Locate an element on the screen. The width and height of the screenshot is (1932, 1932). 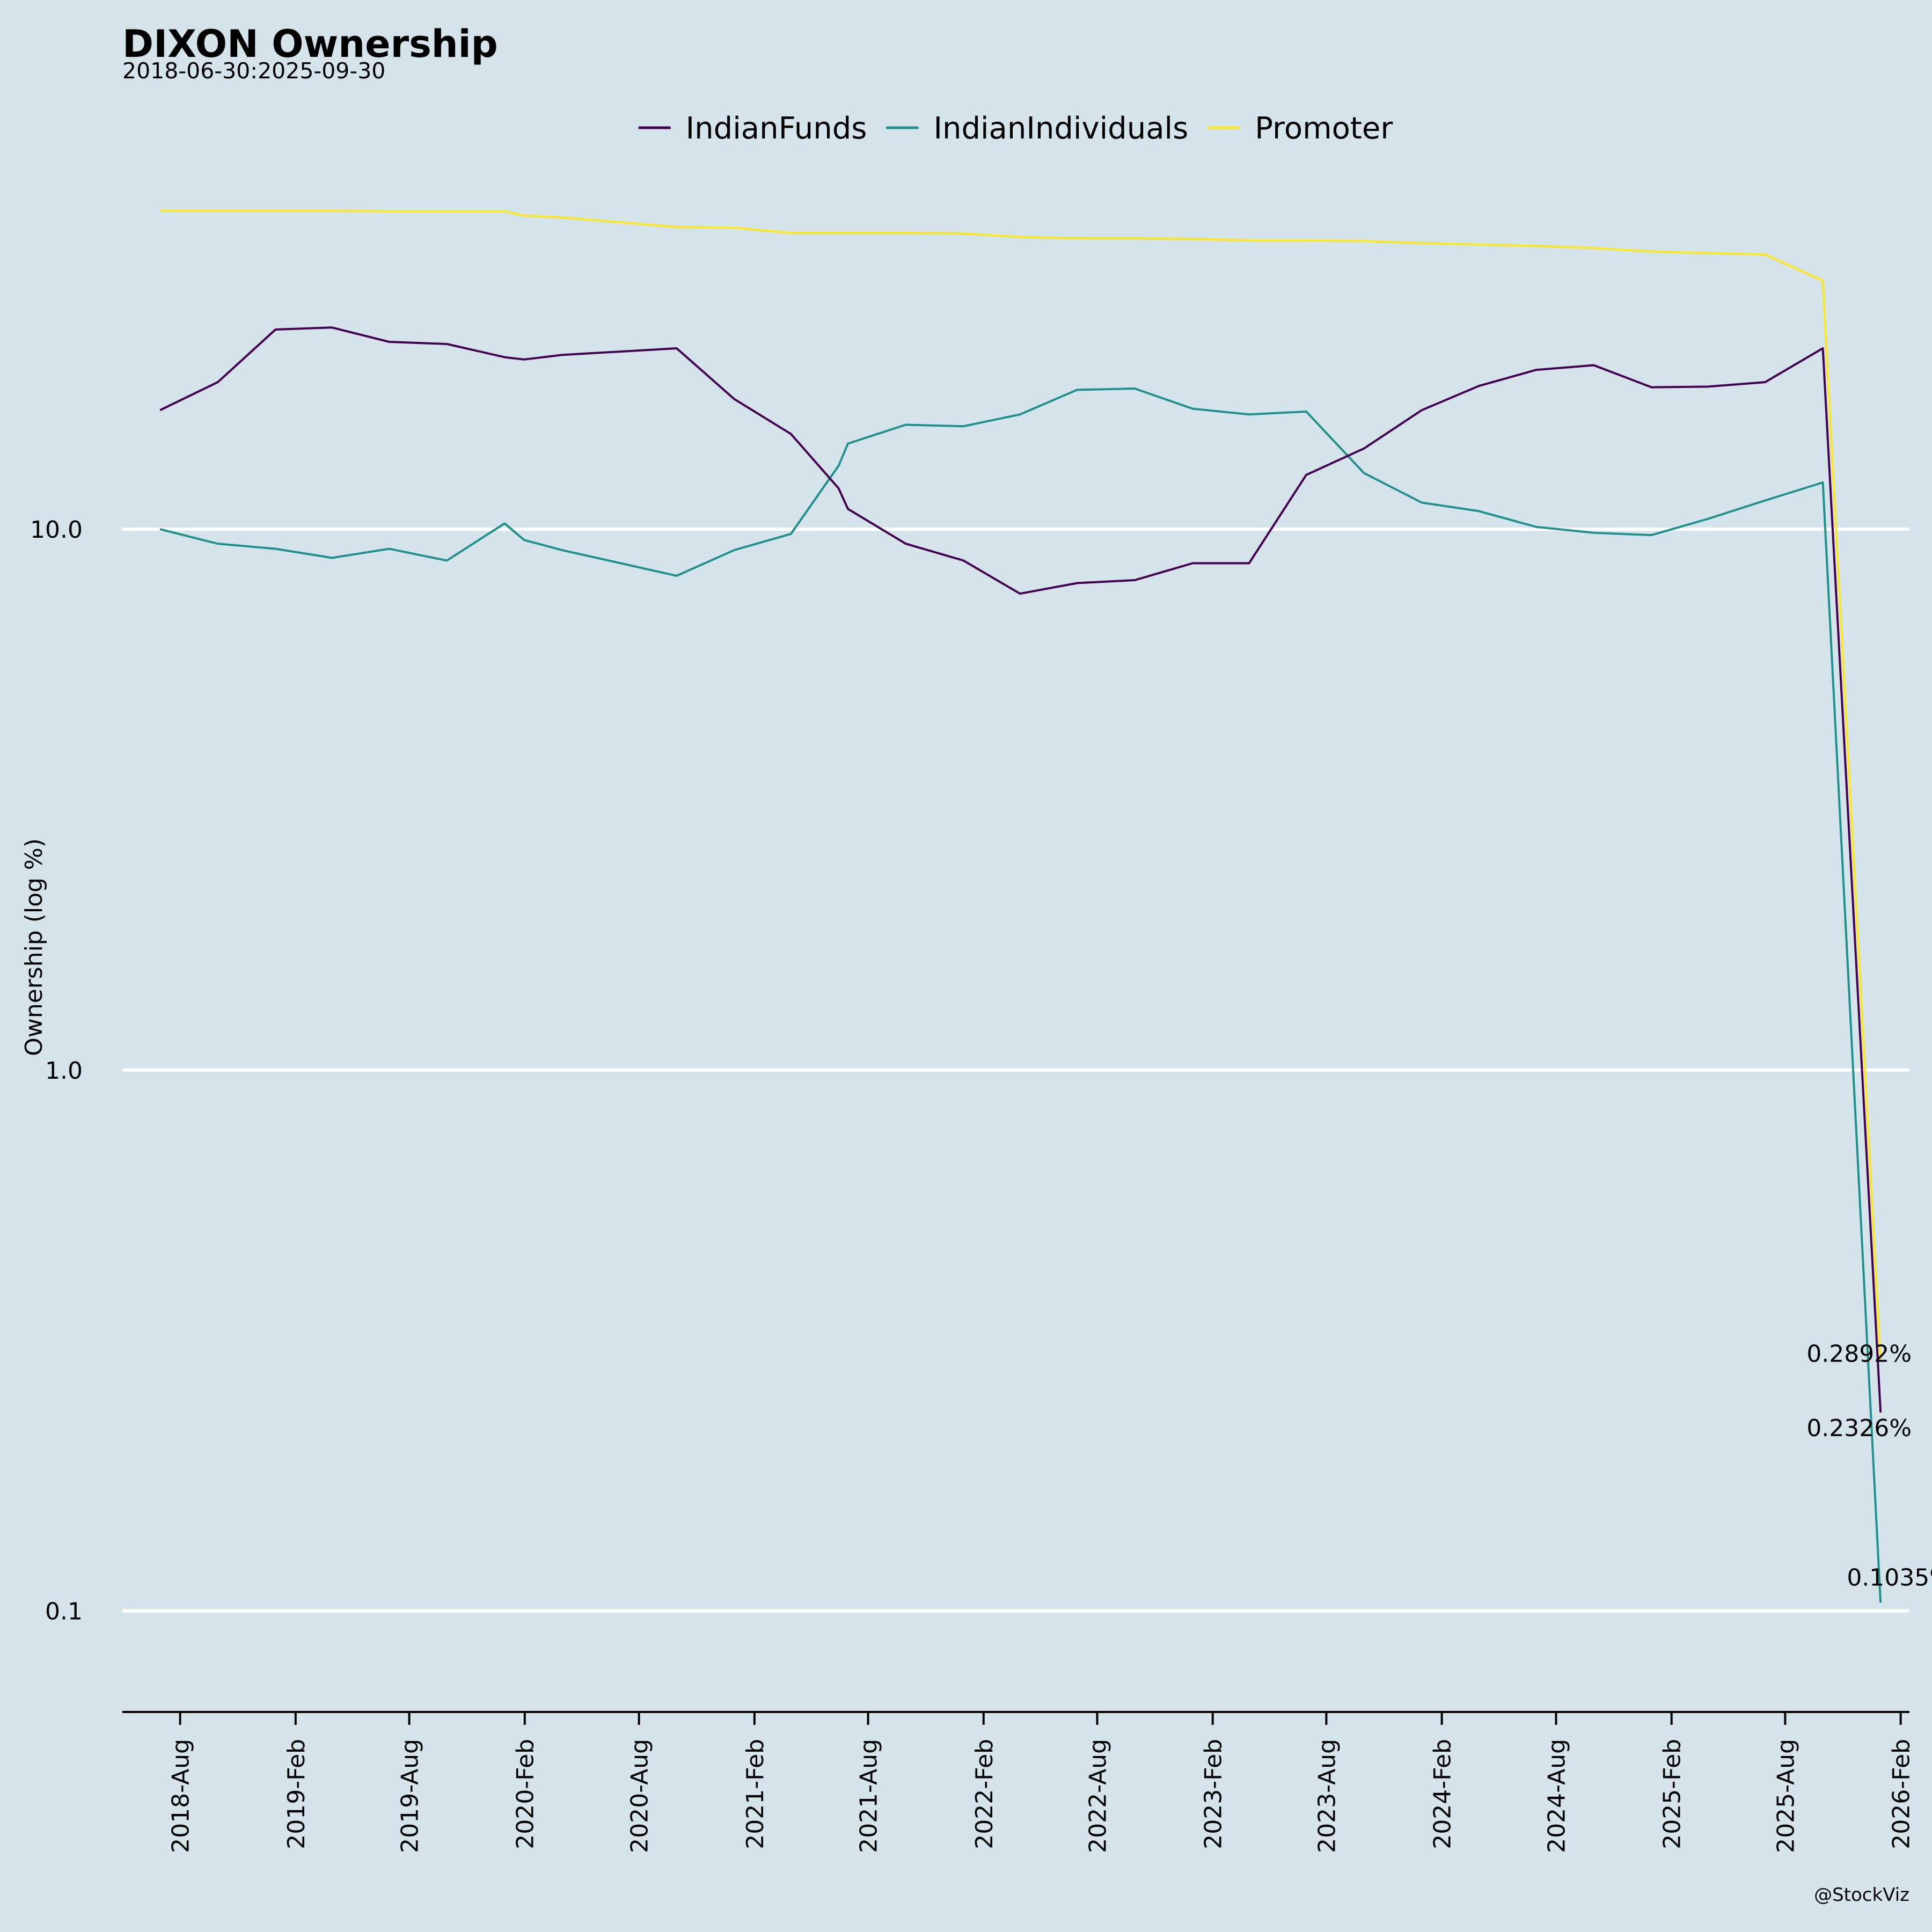
y-tick-label: 10.0 is located at coordinates (56, 530).